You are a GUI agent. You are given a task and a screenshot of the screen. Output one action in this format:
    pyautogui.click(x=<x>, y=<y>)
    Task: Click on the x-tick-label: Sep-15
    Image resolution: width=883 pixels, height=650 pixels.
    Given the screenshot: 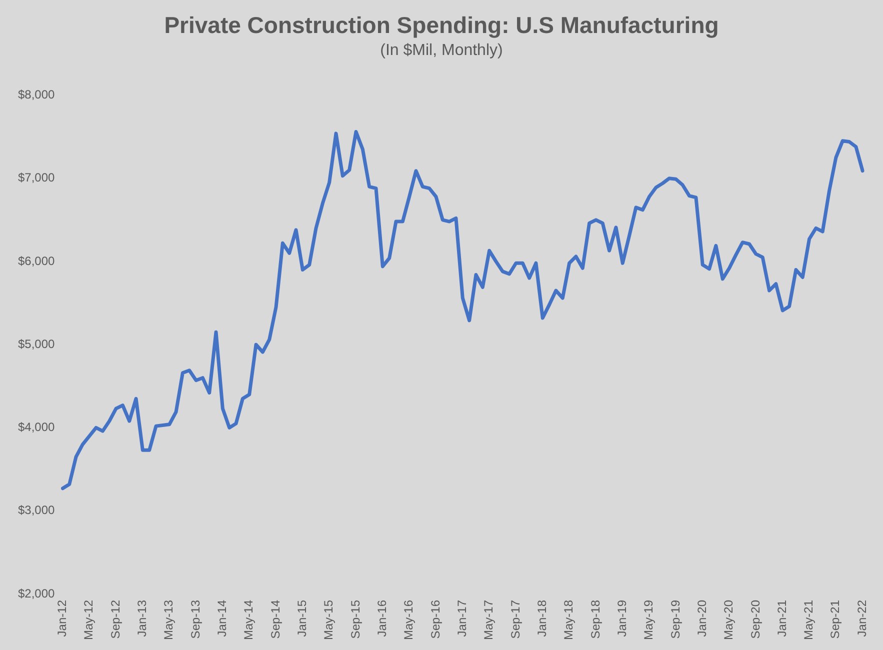 What is the action you would take?
    pyautogui.click(x=355, y=619)
    